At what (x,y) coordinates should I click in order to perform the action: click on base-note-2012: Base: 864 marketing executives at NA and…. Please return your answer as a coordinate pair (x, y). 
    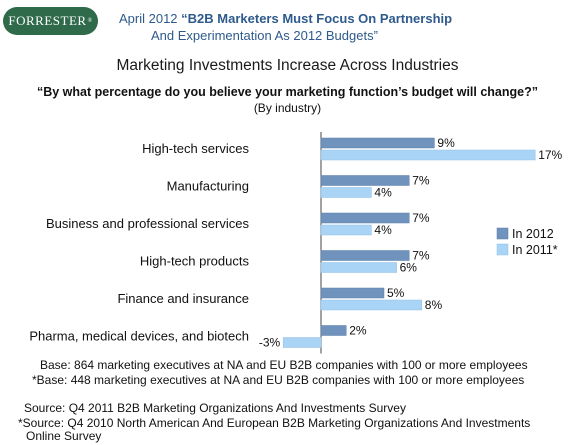
    Looking at the image, I should click on (284, 365).